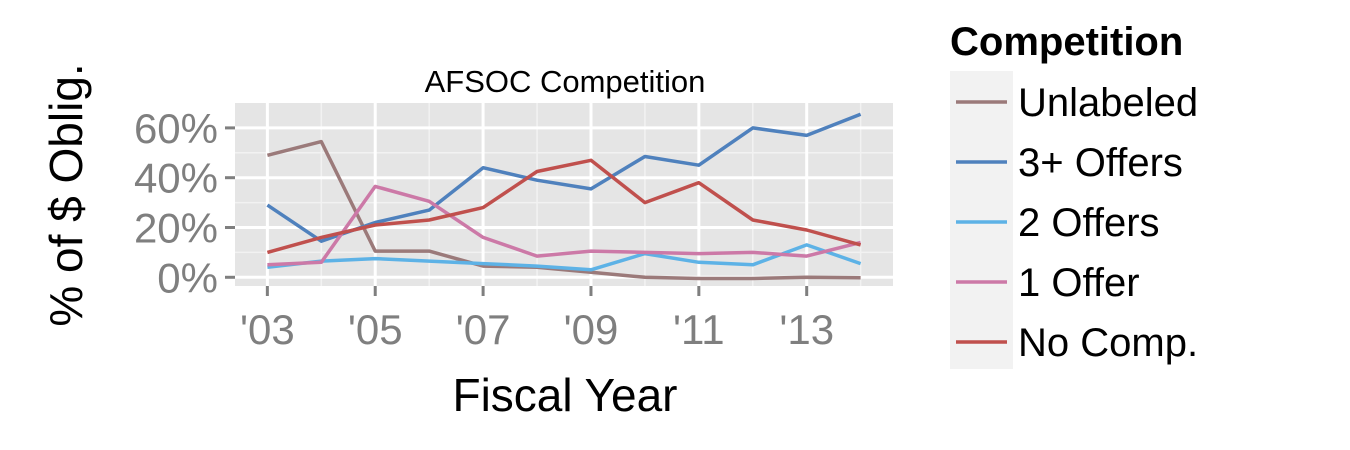 The image size is (1350, 450). What do you see at coordinates (483, 329) in the screenshot?
I see `x-tick-label: '07` at bounding box center [483, 329].